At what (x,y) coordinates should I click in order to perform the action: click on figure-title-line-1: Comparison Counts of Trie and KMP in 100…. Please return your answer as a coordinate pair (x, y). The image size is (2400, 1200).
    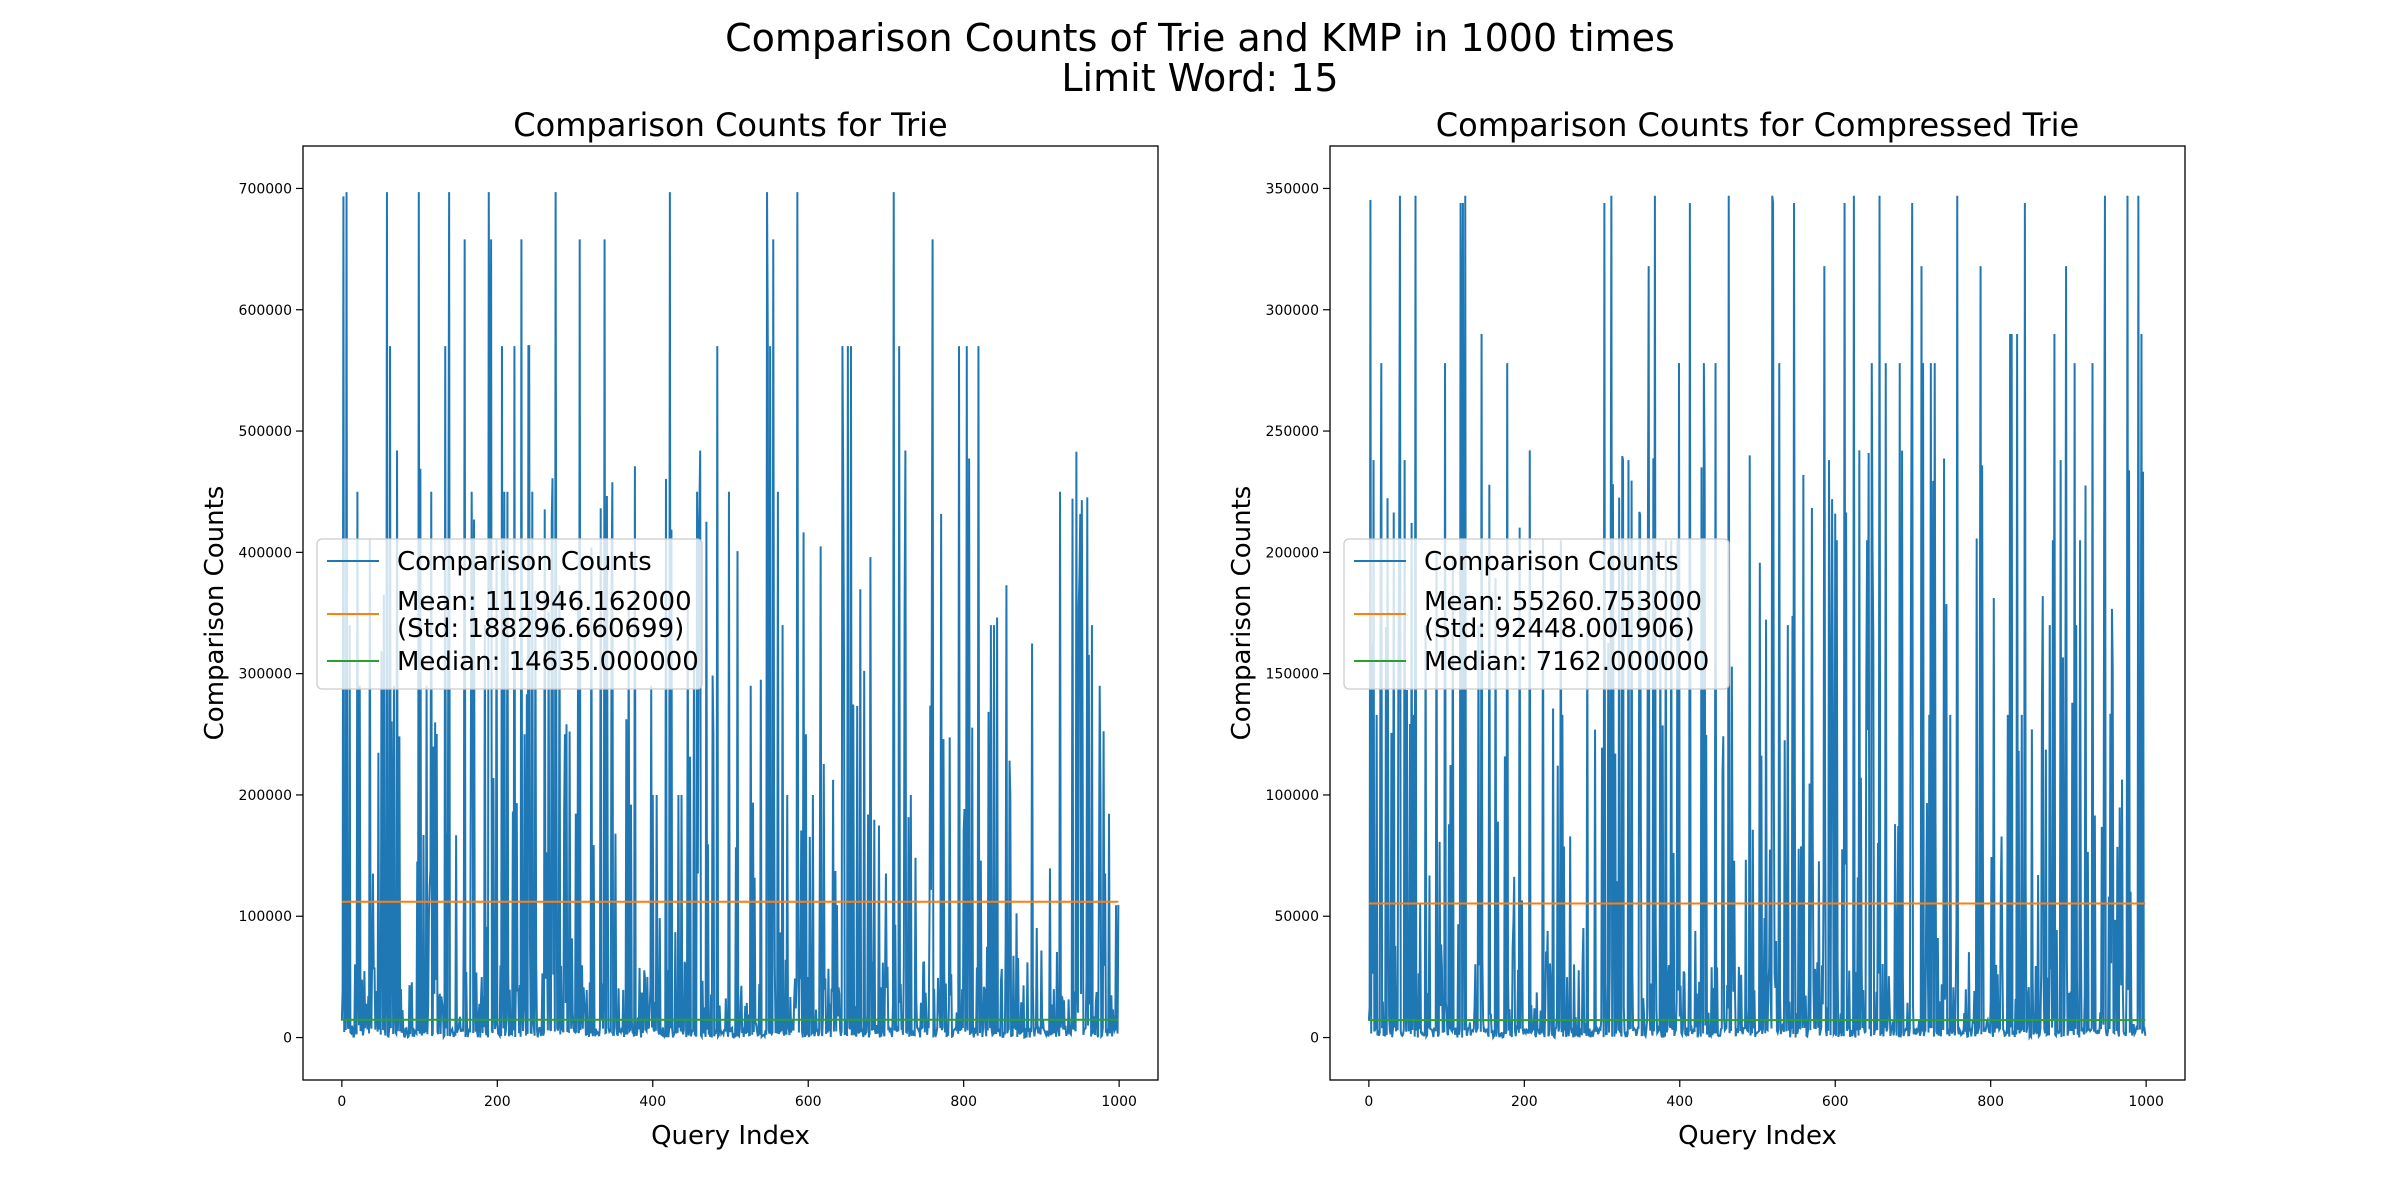
    Looking at the image, I should click on (1200, 38).